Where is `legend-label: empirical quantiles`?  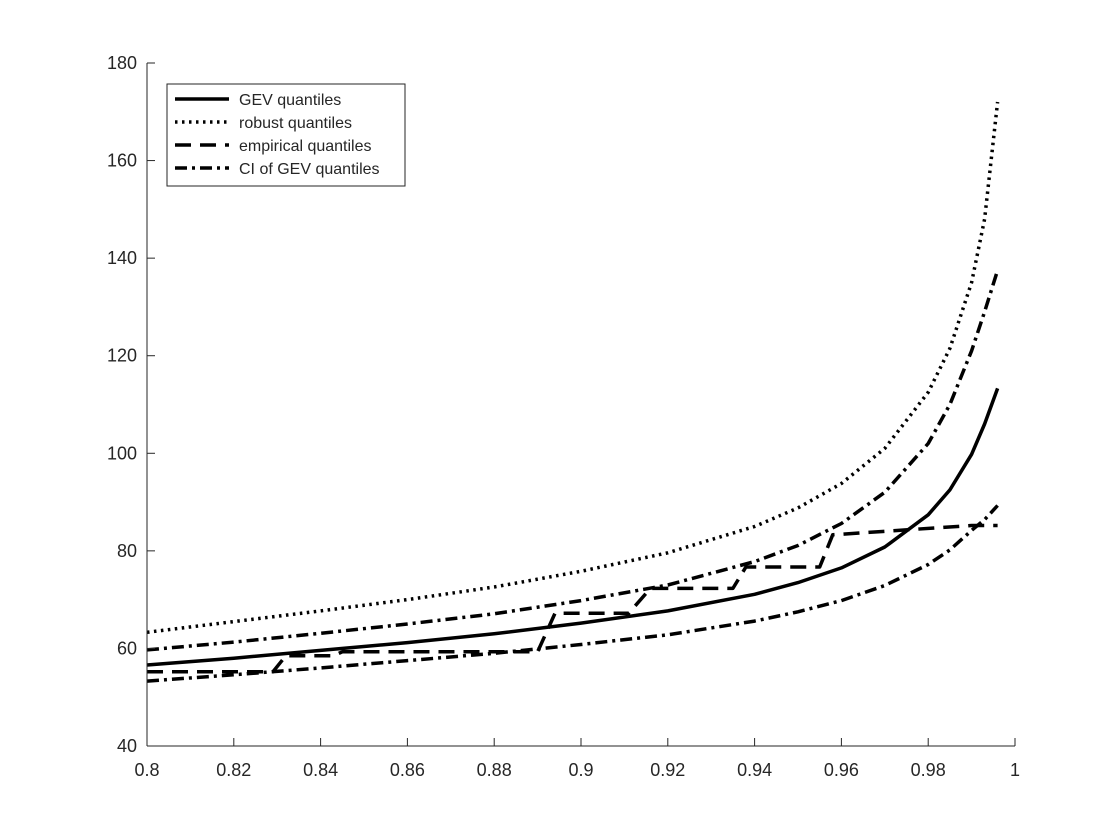 legend-label: empirical quantiles is located at coordinates (305, 146).